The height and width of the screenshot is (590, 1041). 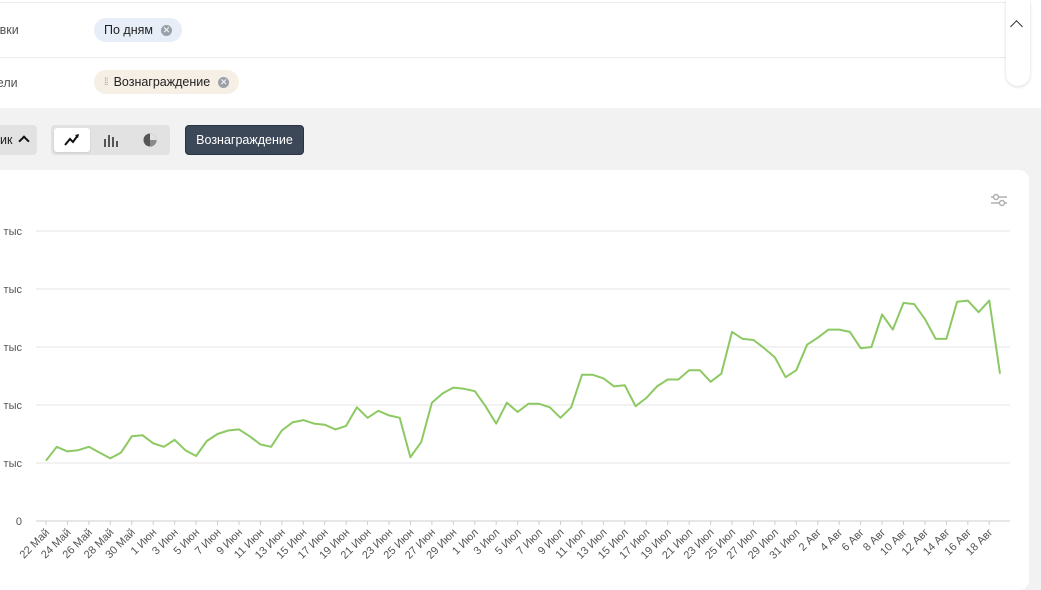 What do you see at coordinates (11, 290) in the screenshot?
I see `y-tick-label: 9 тыс` at bounding box center [11, 290].